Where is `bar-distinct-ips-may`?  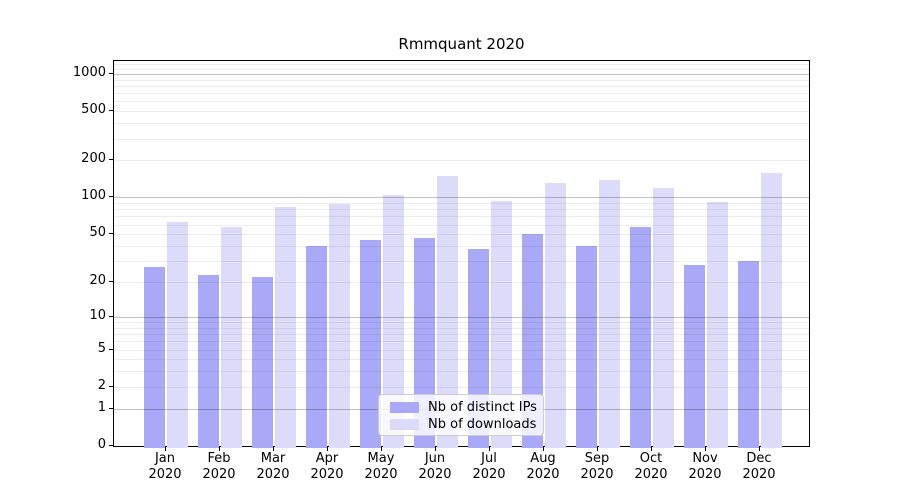 bar-distinct-ips-may is located at coordinates (370, 343).